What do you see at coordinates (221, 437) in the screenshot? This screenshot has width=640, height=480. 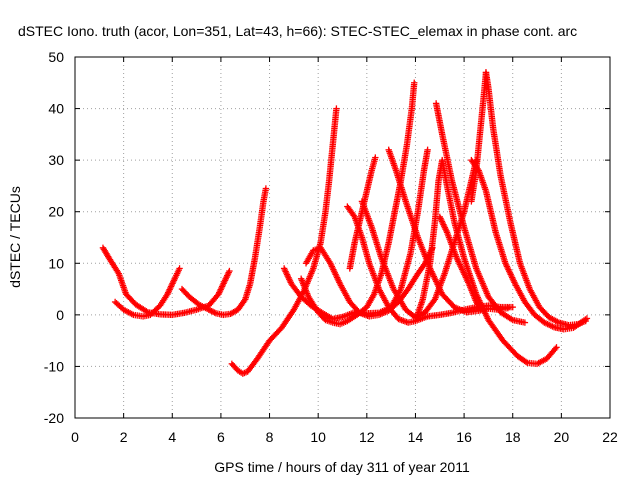 I see `x-tick-label: 6` at bounding box center [221, 437].